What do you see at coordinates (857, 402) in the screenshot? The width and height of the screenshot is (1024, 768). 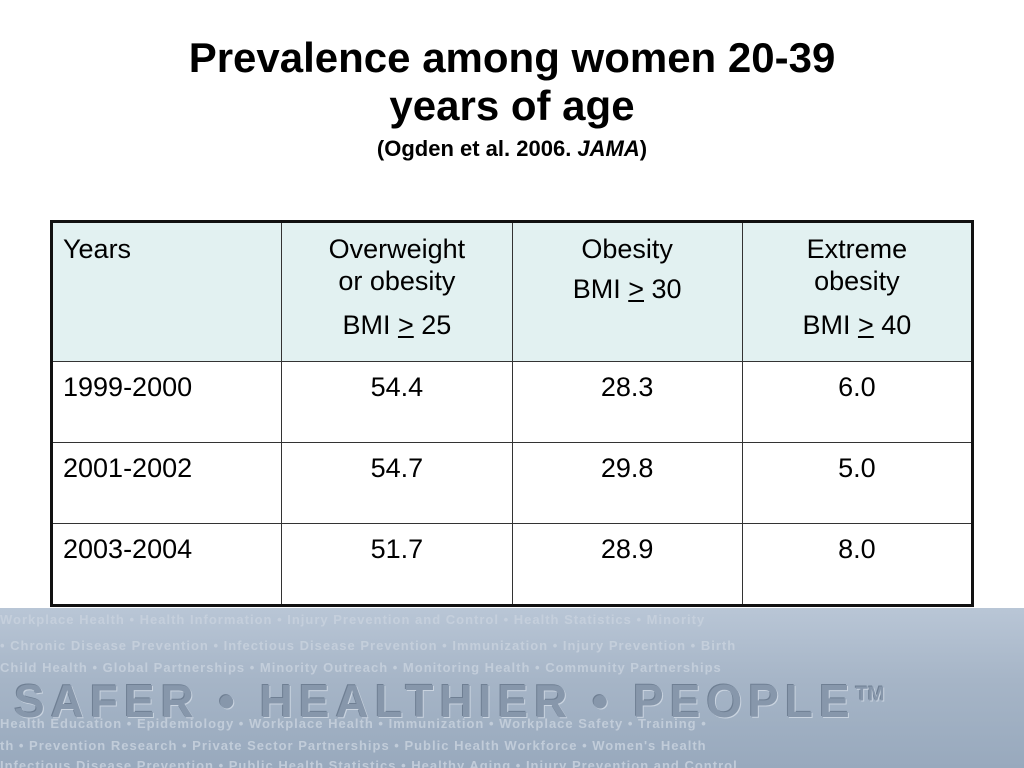 I see `cell-extreme: 6.0` at bounding box center [857, 402].